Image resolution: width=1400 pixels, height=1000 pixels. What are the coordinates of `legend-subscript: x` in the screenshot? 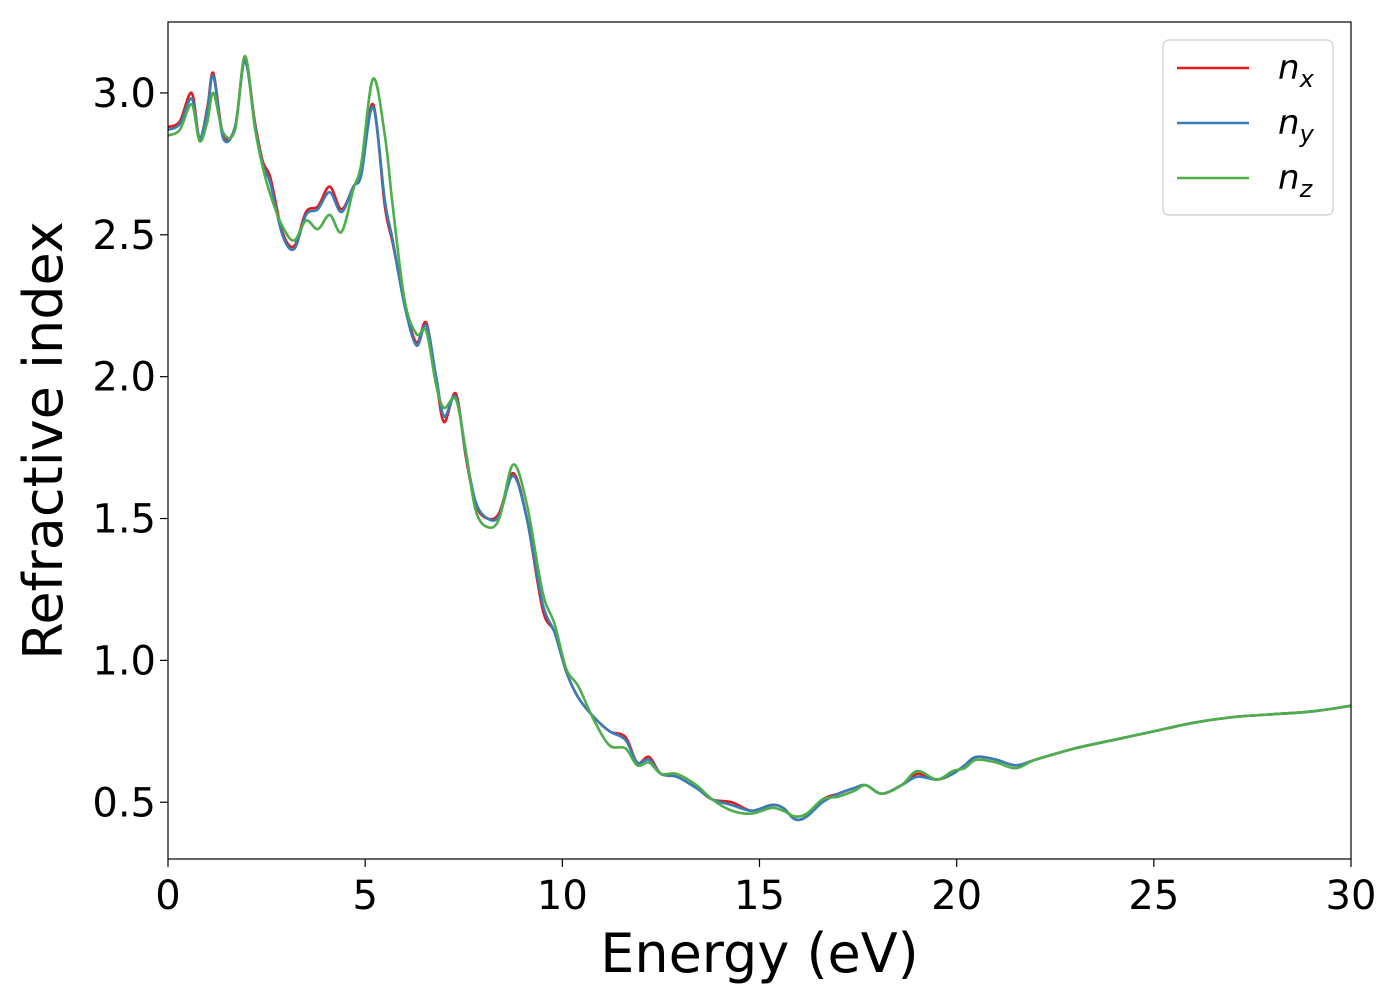 It's located at (1307, 79).